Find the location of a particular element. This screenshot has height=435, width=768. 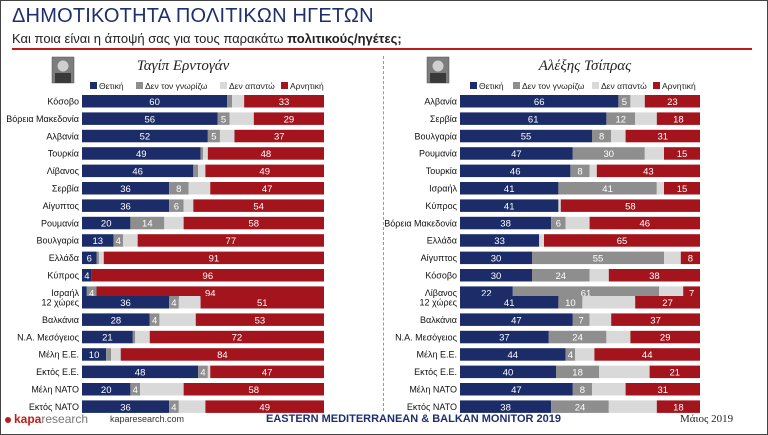

erdogan-value-negative: 51 is located at coordinates (262, 303).